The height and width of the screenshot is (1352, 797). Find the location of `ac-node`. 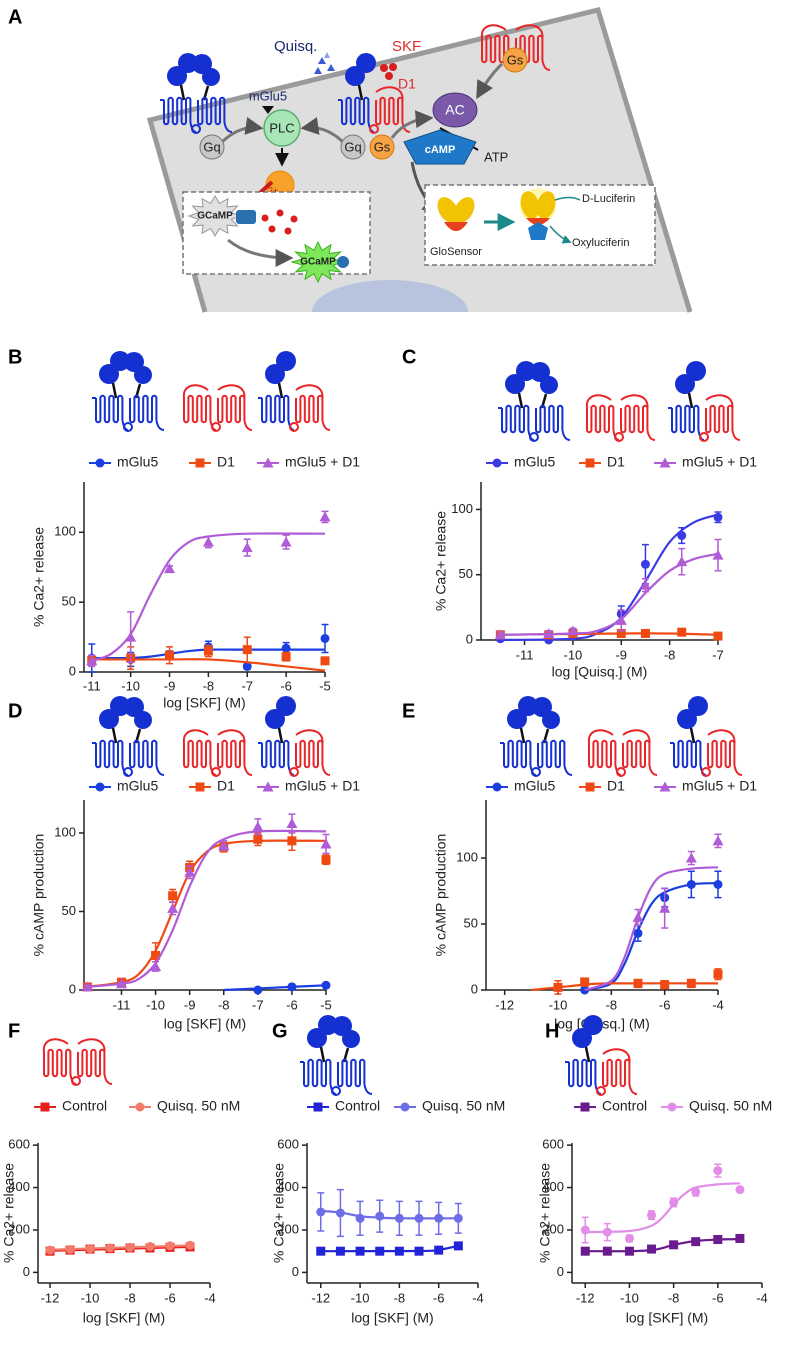

ac-node is located at coordinates (455, 110).